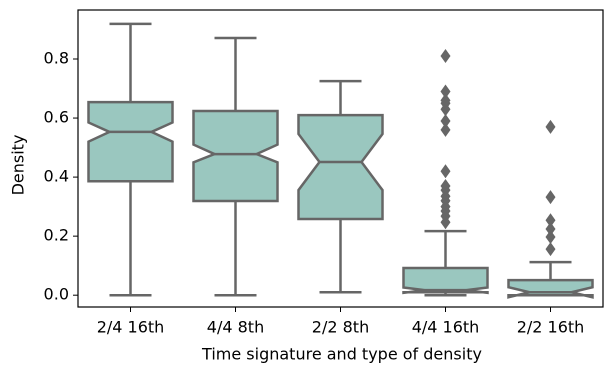  Describe the element at coordinates (341, 354) in the screenshot. I see `x-axis-label: Time signature and type of density` at that location.